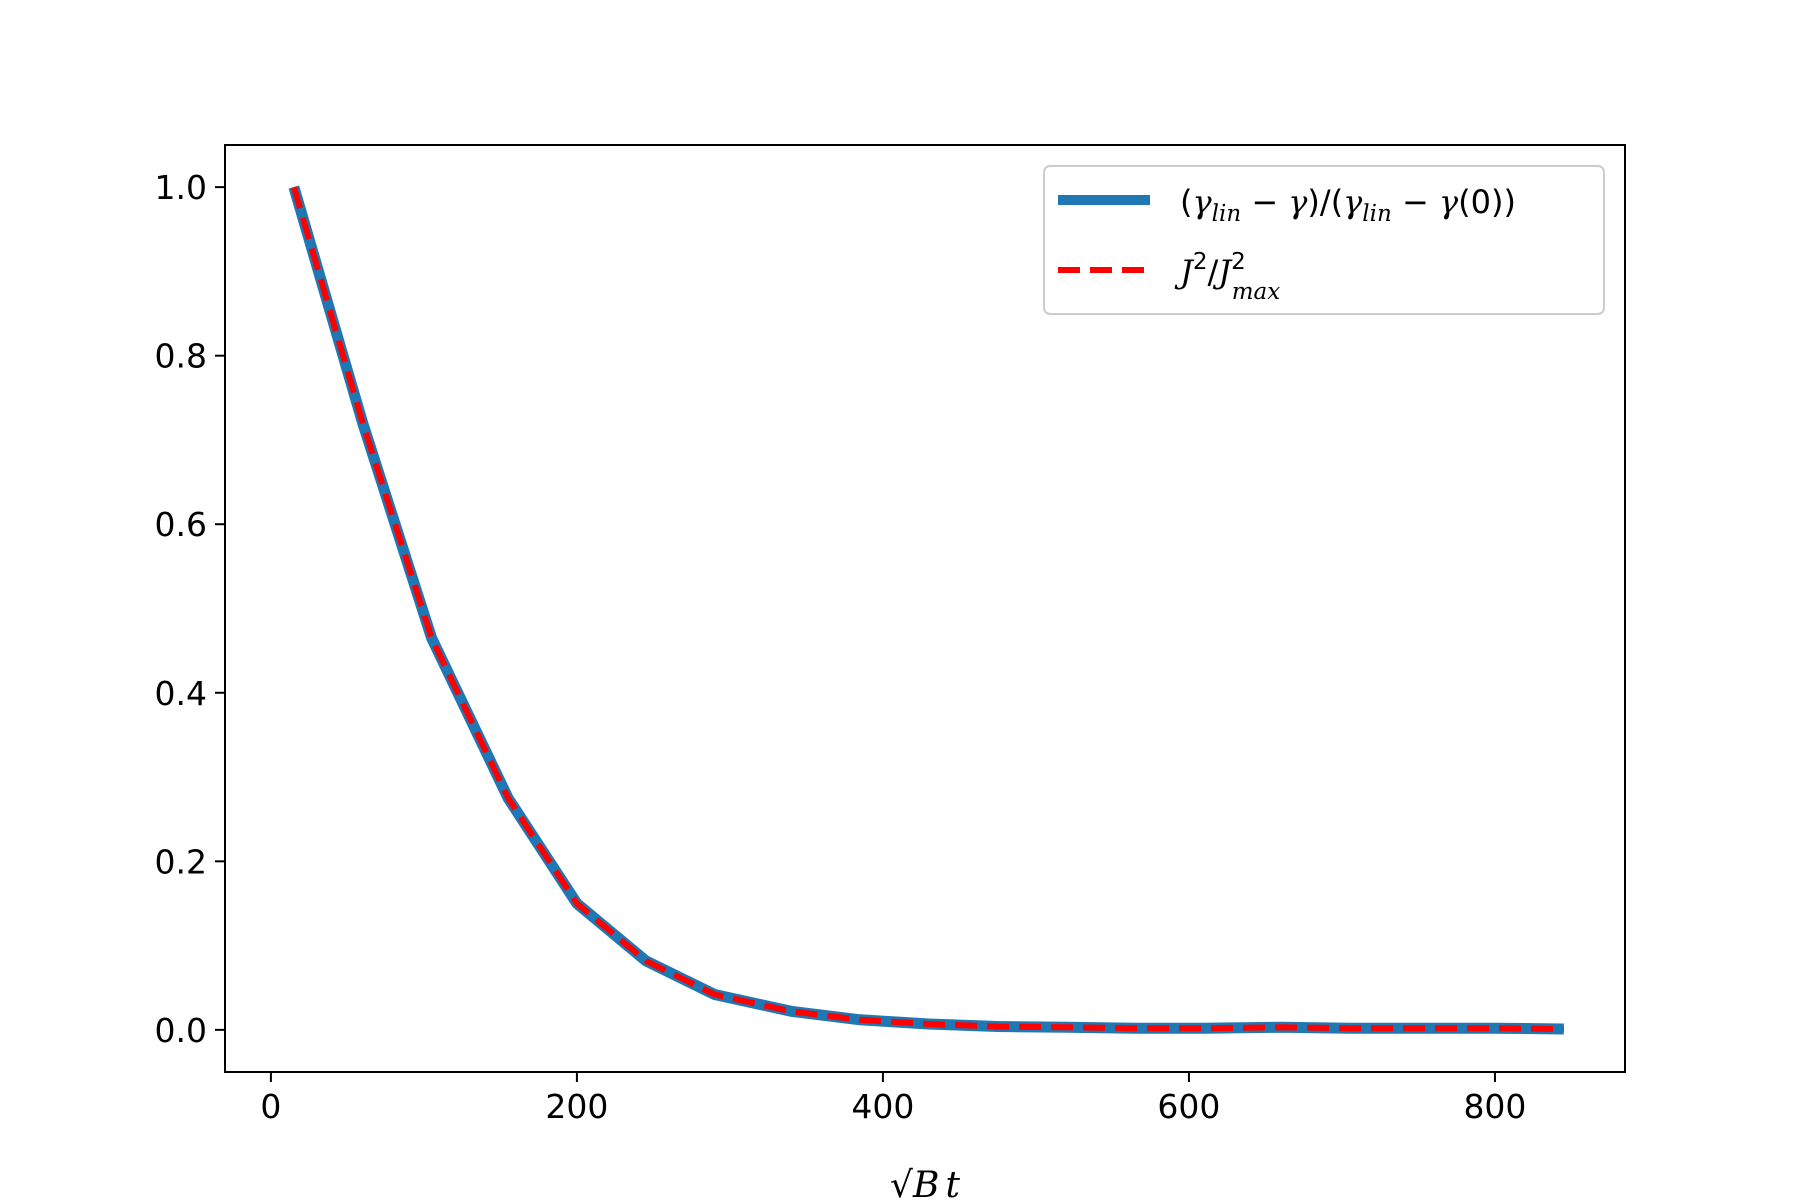 The height and width of the screenshot is (1200, 1800). What do you see at coordinates (181, 861) in the screenshot?
I see `y-tick-label: 0.2` at bounding box center [181, 861].